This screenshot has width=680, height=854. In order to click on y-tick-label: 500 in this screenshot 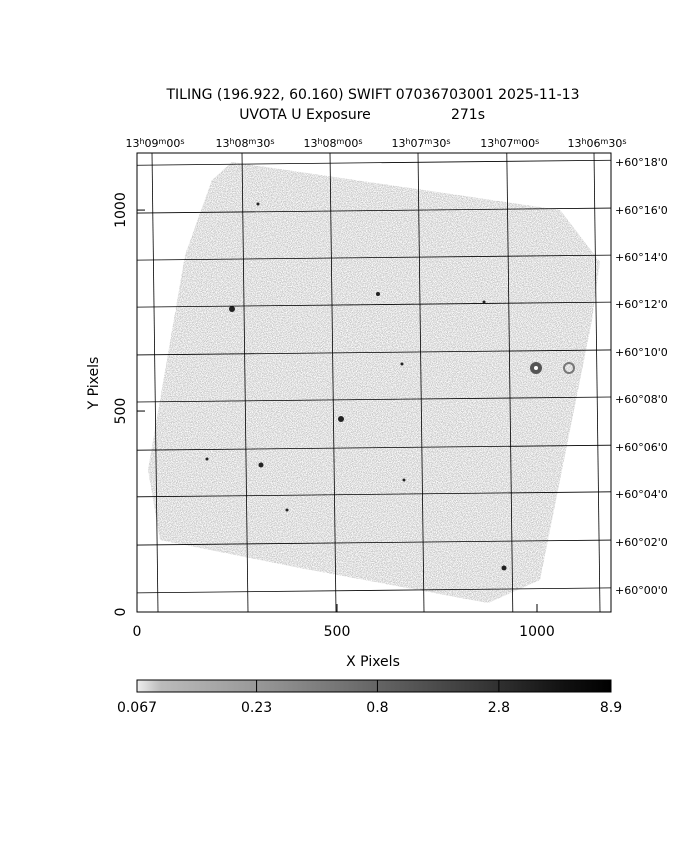, I will do `click(121, 411)`.